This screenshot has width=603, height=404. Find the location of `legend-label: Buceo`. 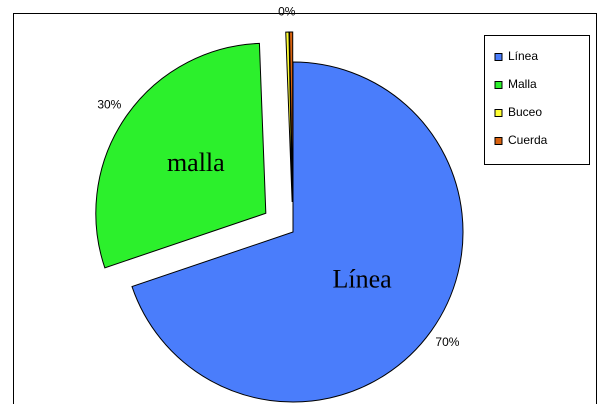

legend-label: Buceo is located at coordinates (525, 112).